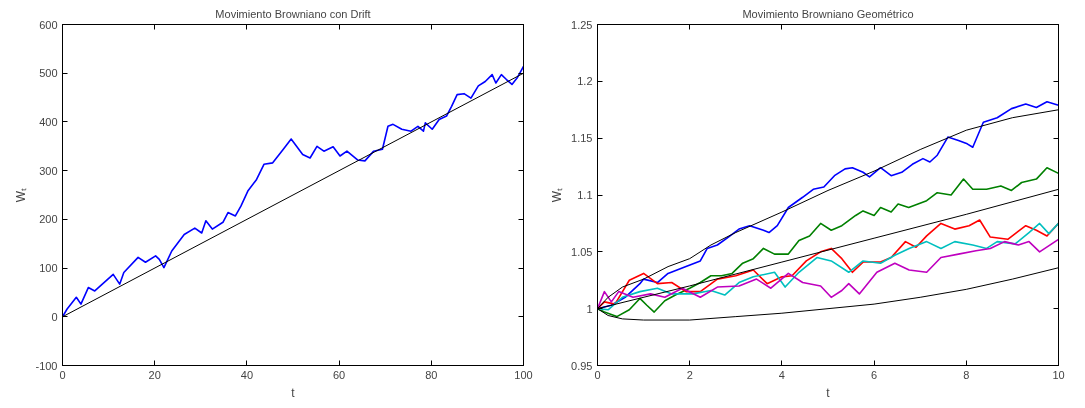 This screenshot has height=408, width=1085. I want to click on y-tick-label: 0.95, so click(582, 365).